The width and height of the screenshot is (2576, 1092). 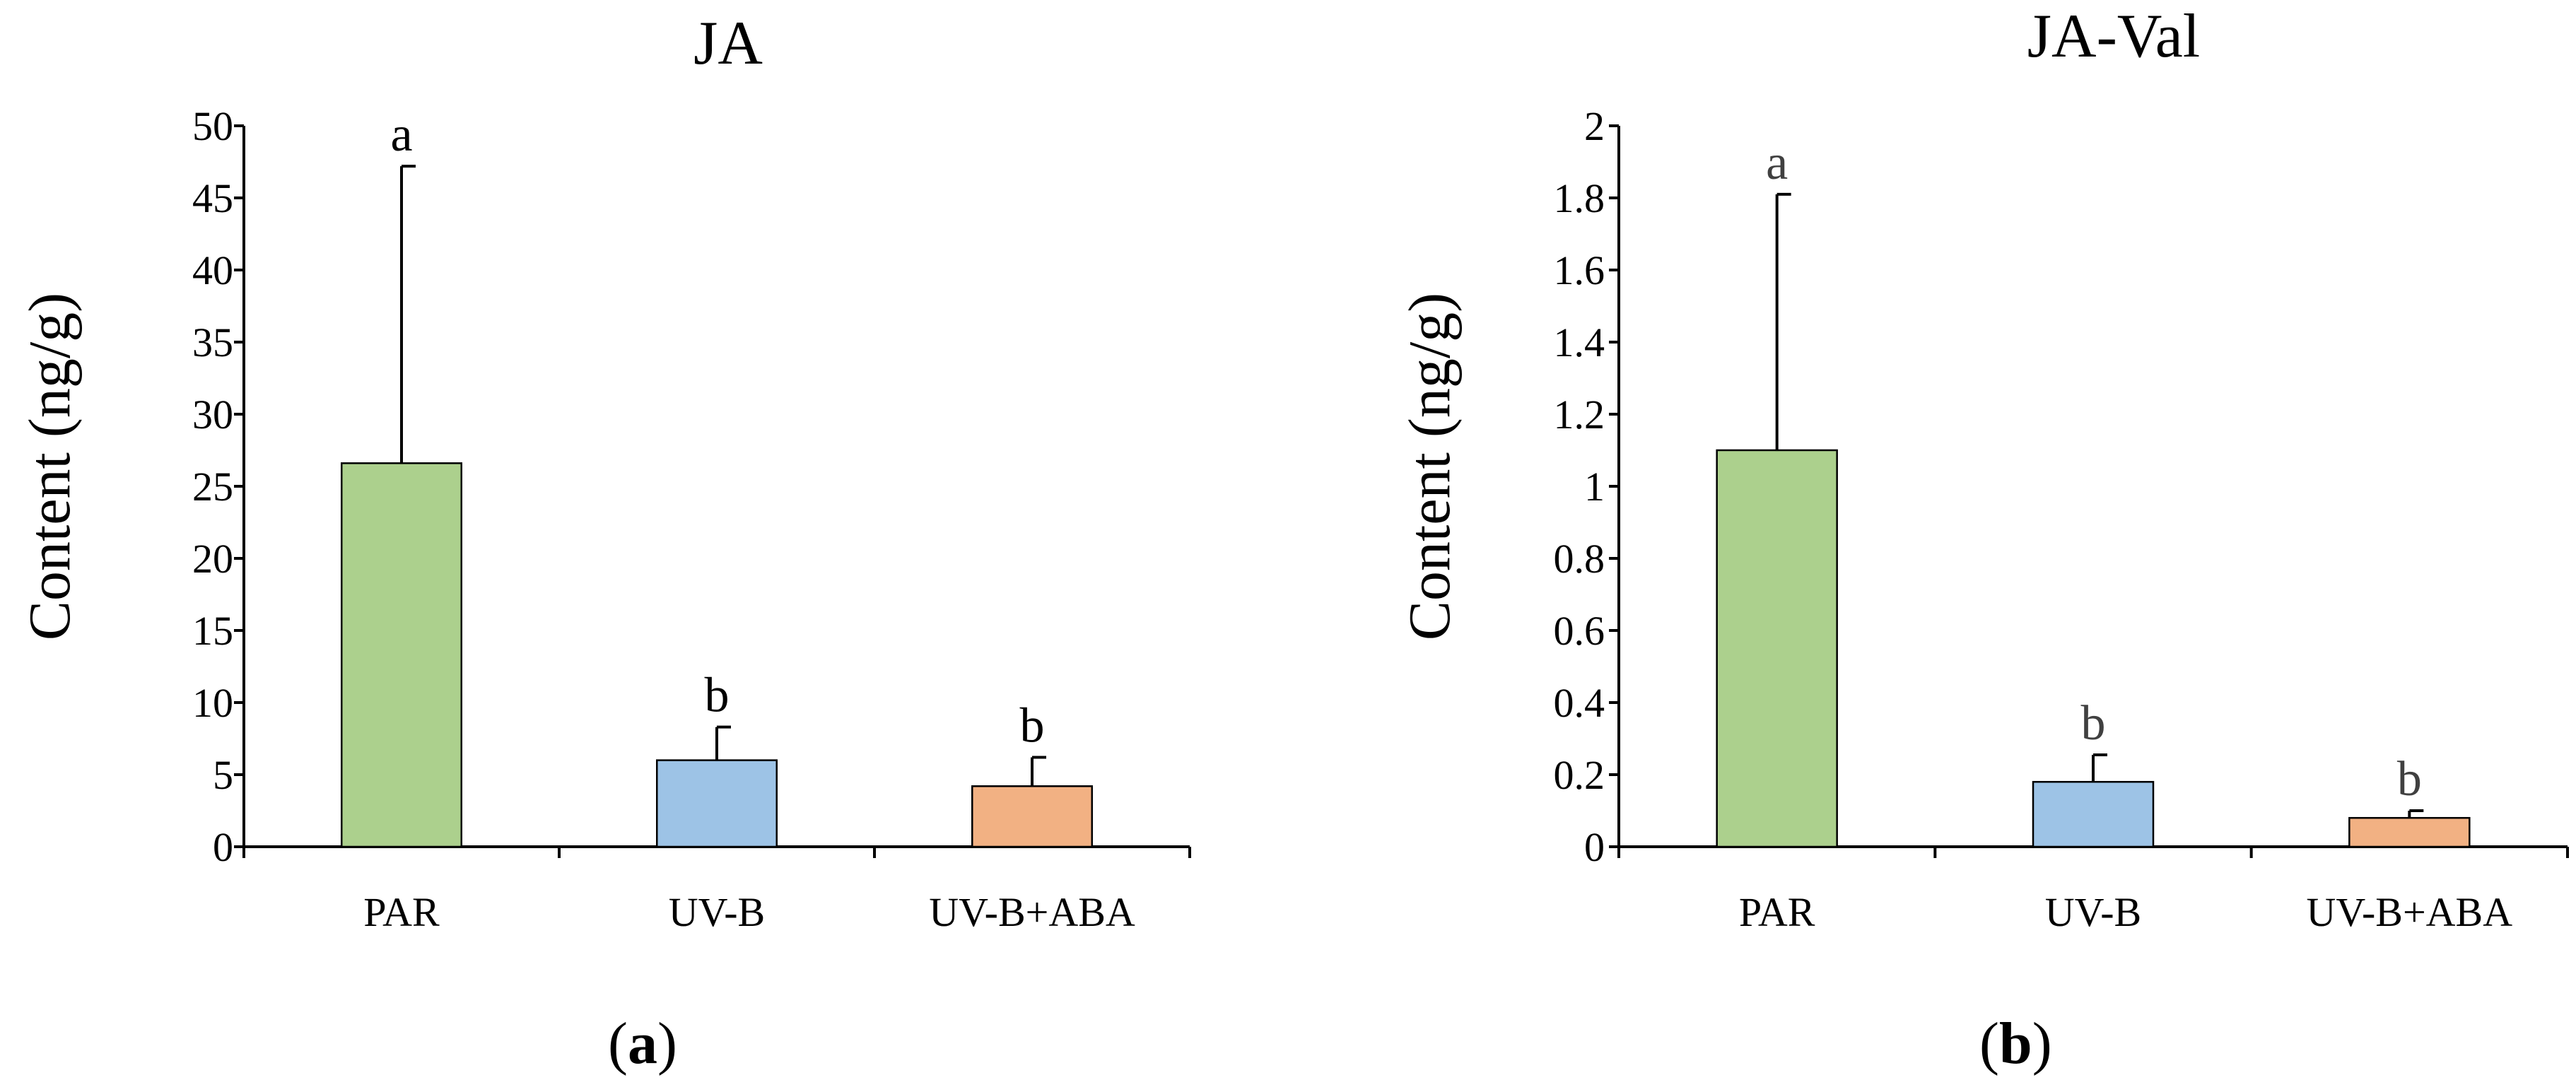 What do you see at coordinates (212, 415) in the screenshot?
I see `y-tick-label: 30` at bounding box center [212, 415].